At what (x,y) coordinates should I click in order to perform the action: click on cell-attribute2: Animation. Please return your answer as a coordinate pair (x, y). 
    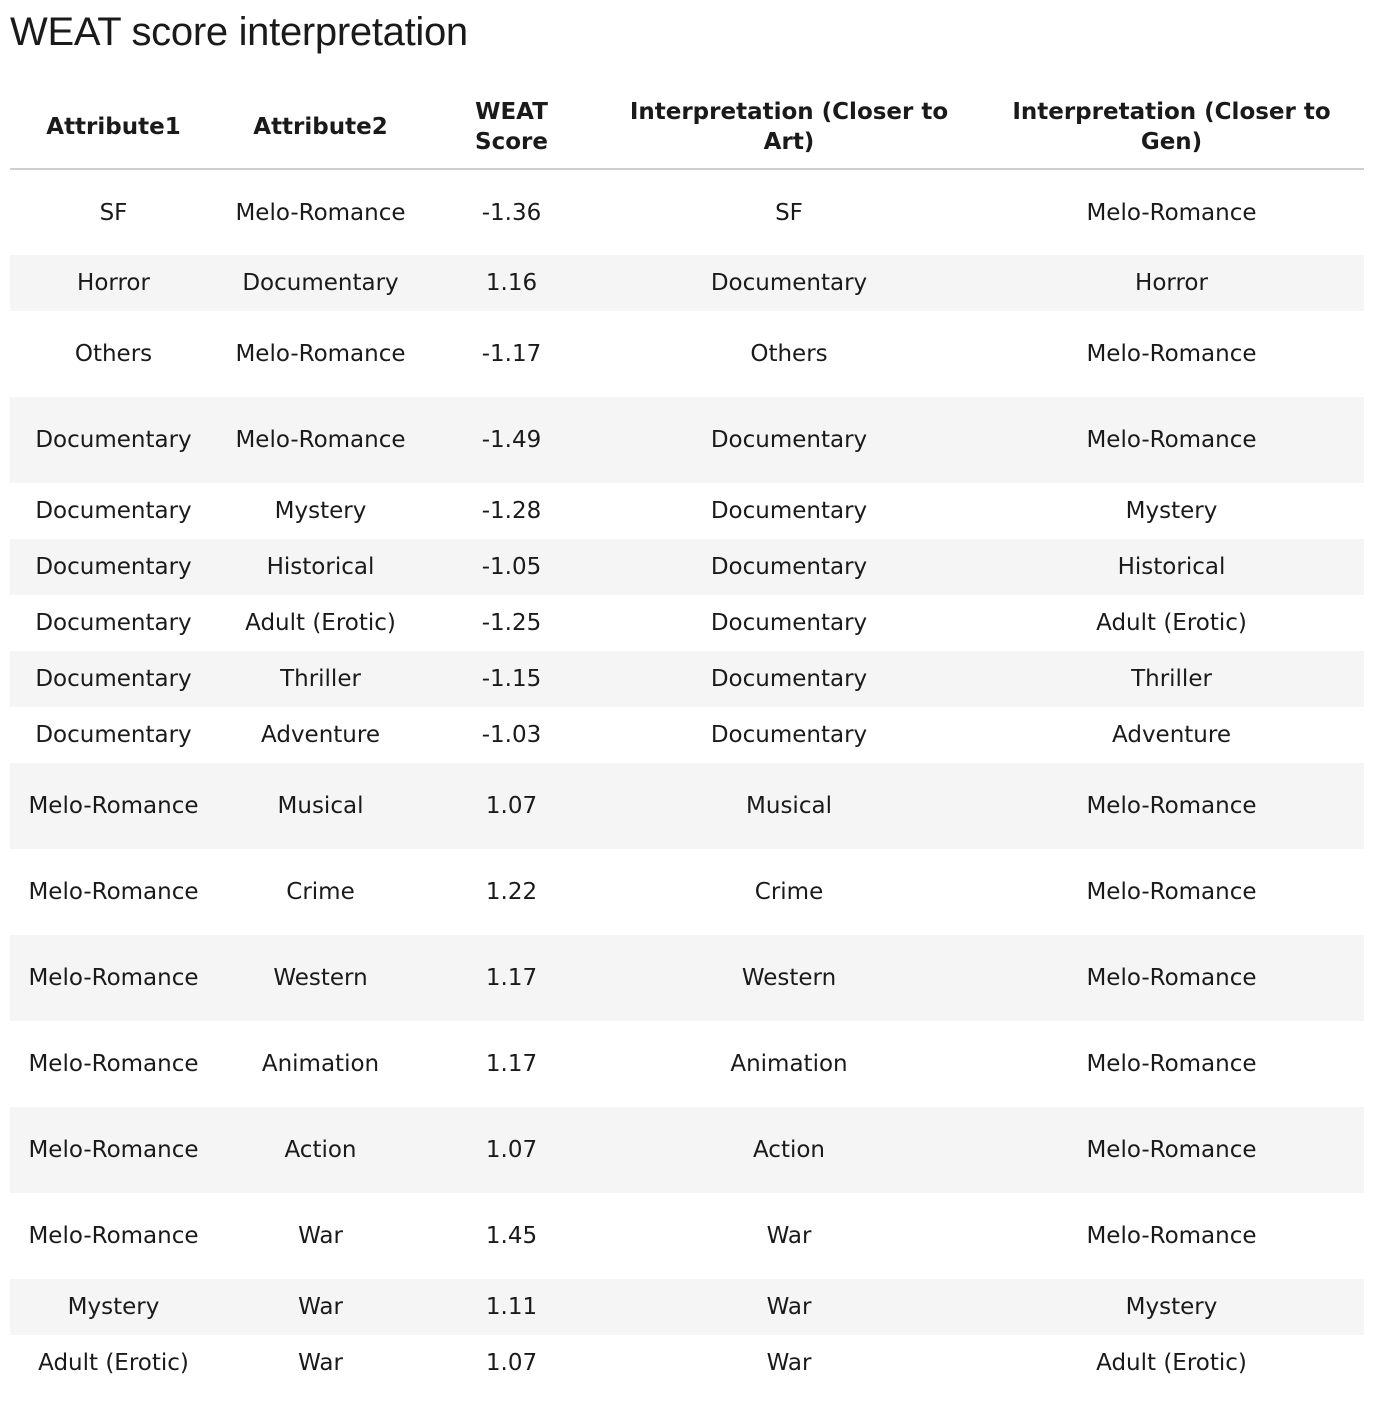
    Looking at the image, I should click on (320, 1064).